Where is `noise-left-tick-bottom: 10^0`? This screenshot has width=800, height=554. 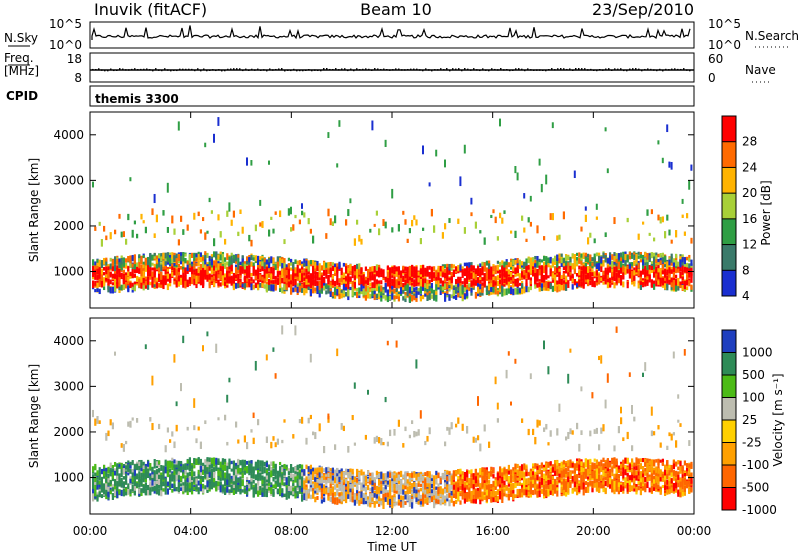
noise-left-tick-bottom: 10^0 is located at coordinates (65, 45).